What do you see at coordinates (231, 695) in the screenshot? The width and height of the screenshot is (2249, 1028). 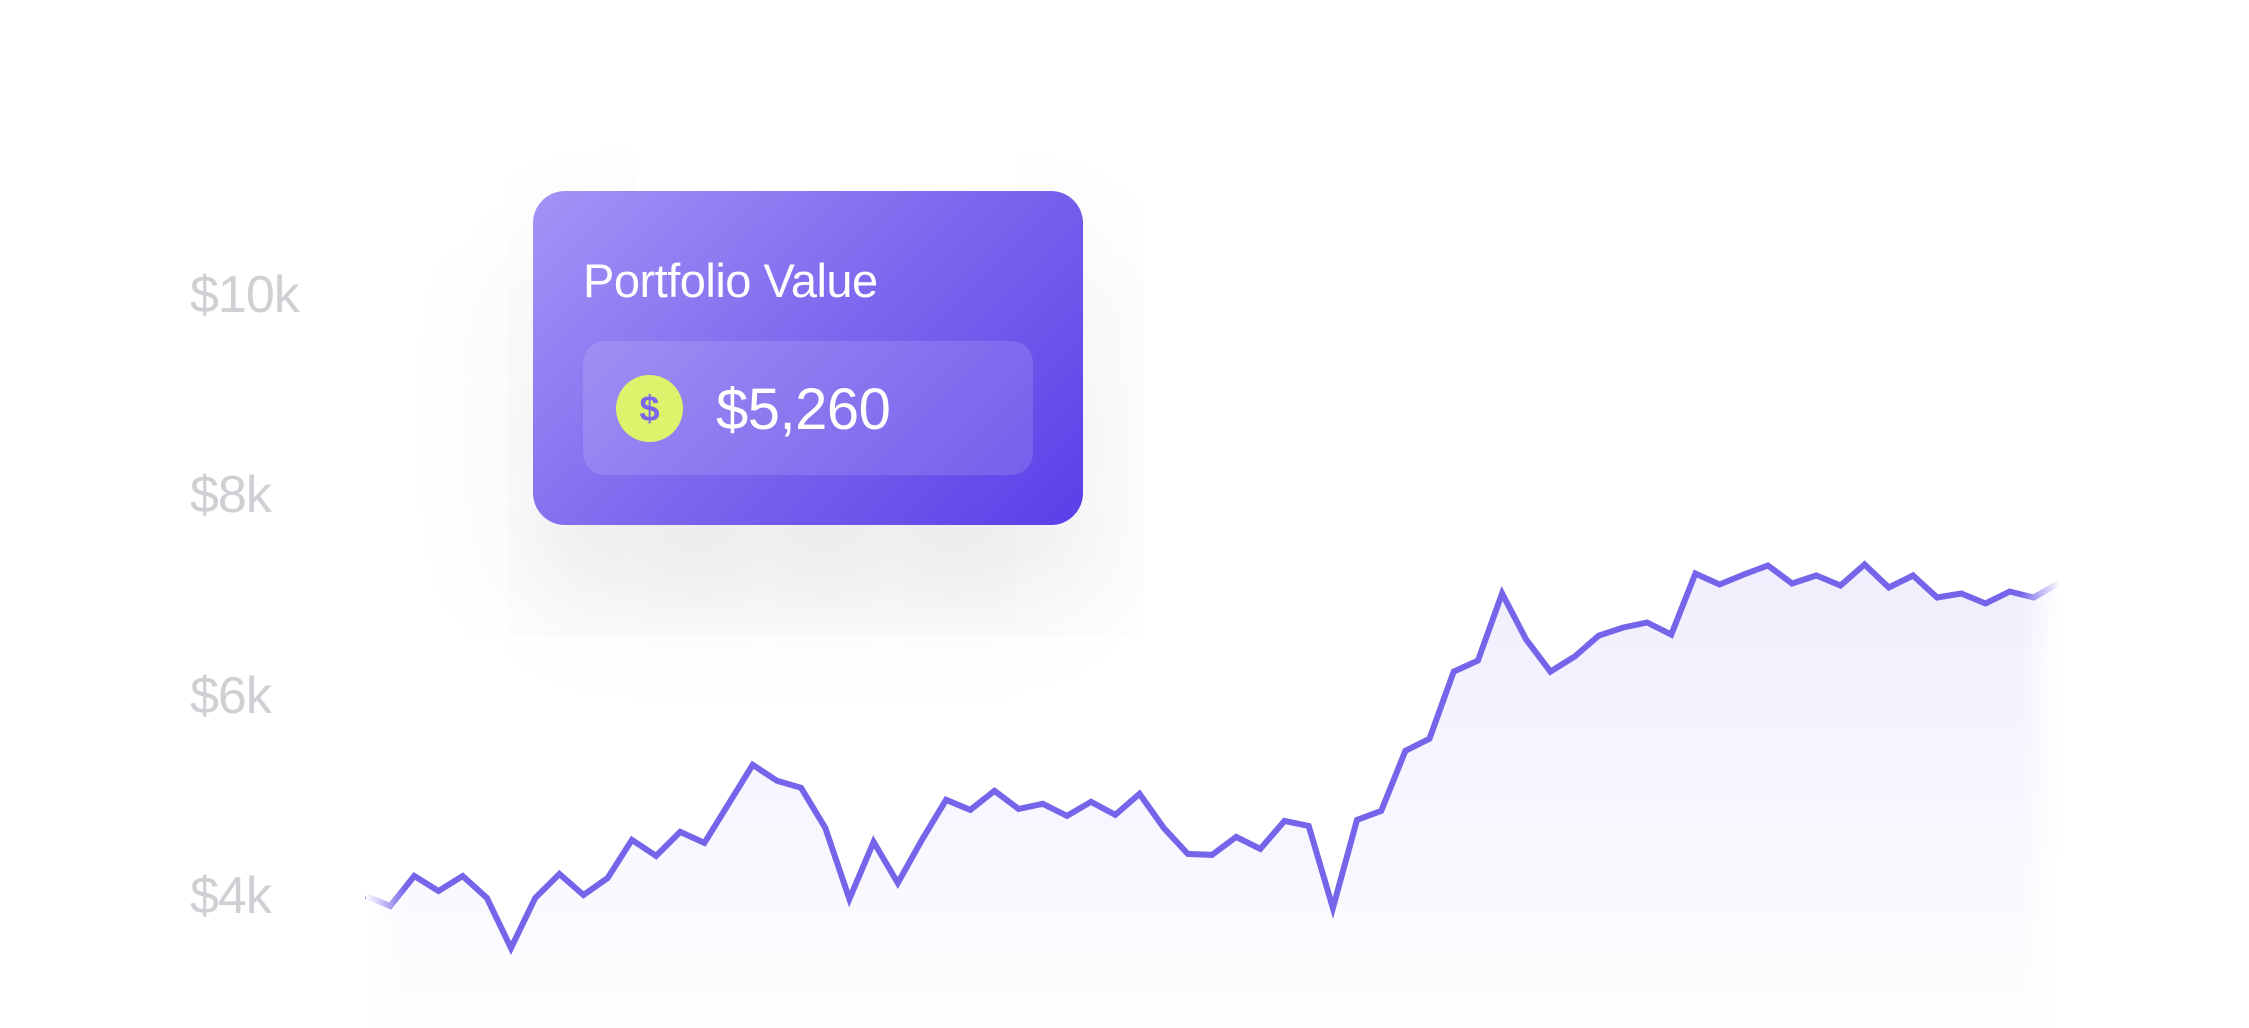 I see `y-tick-label: $6k` at bounding box center [231, 695].